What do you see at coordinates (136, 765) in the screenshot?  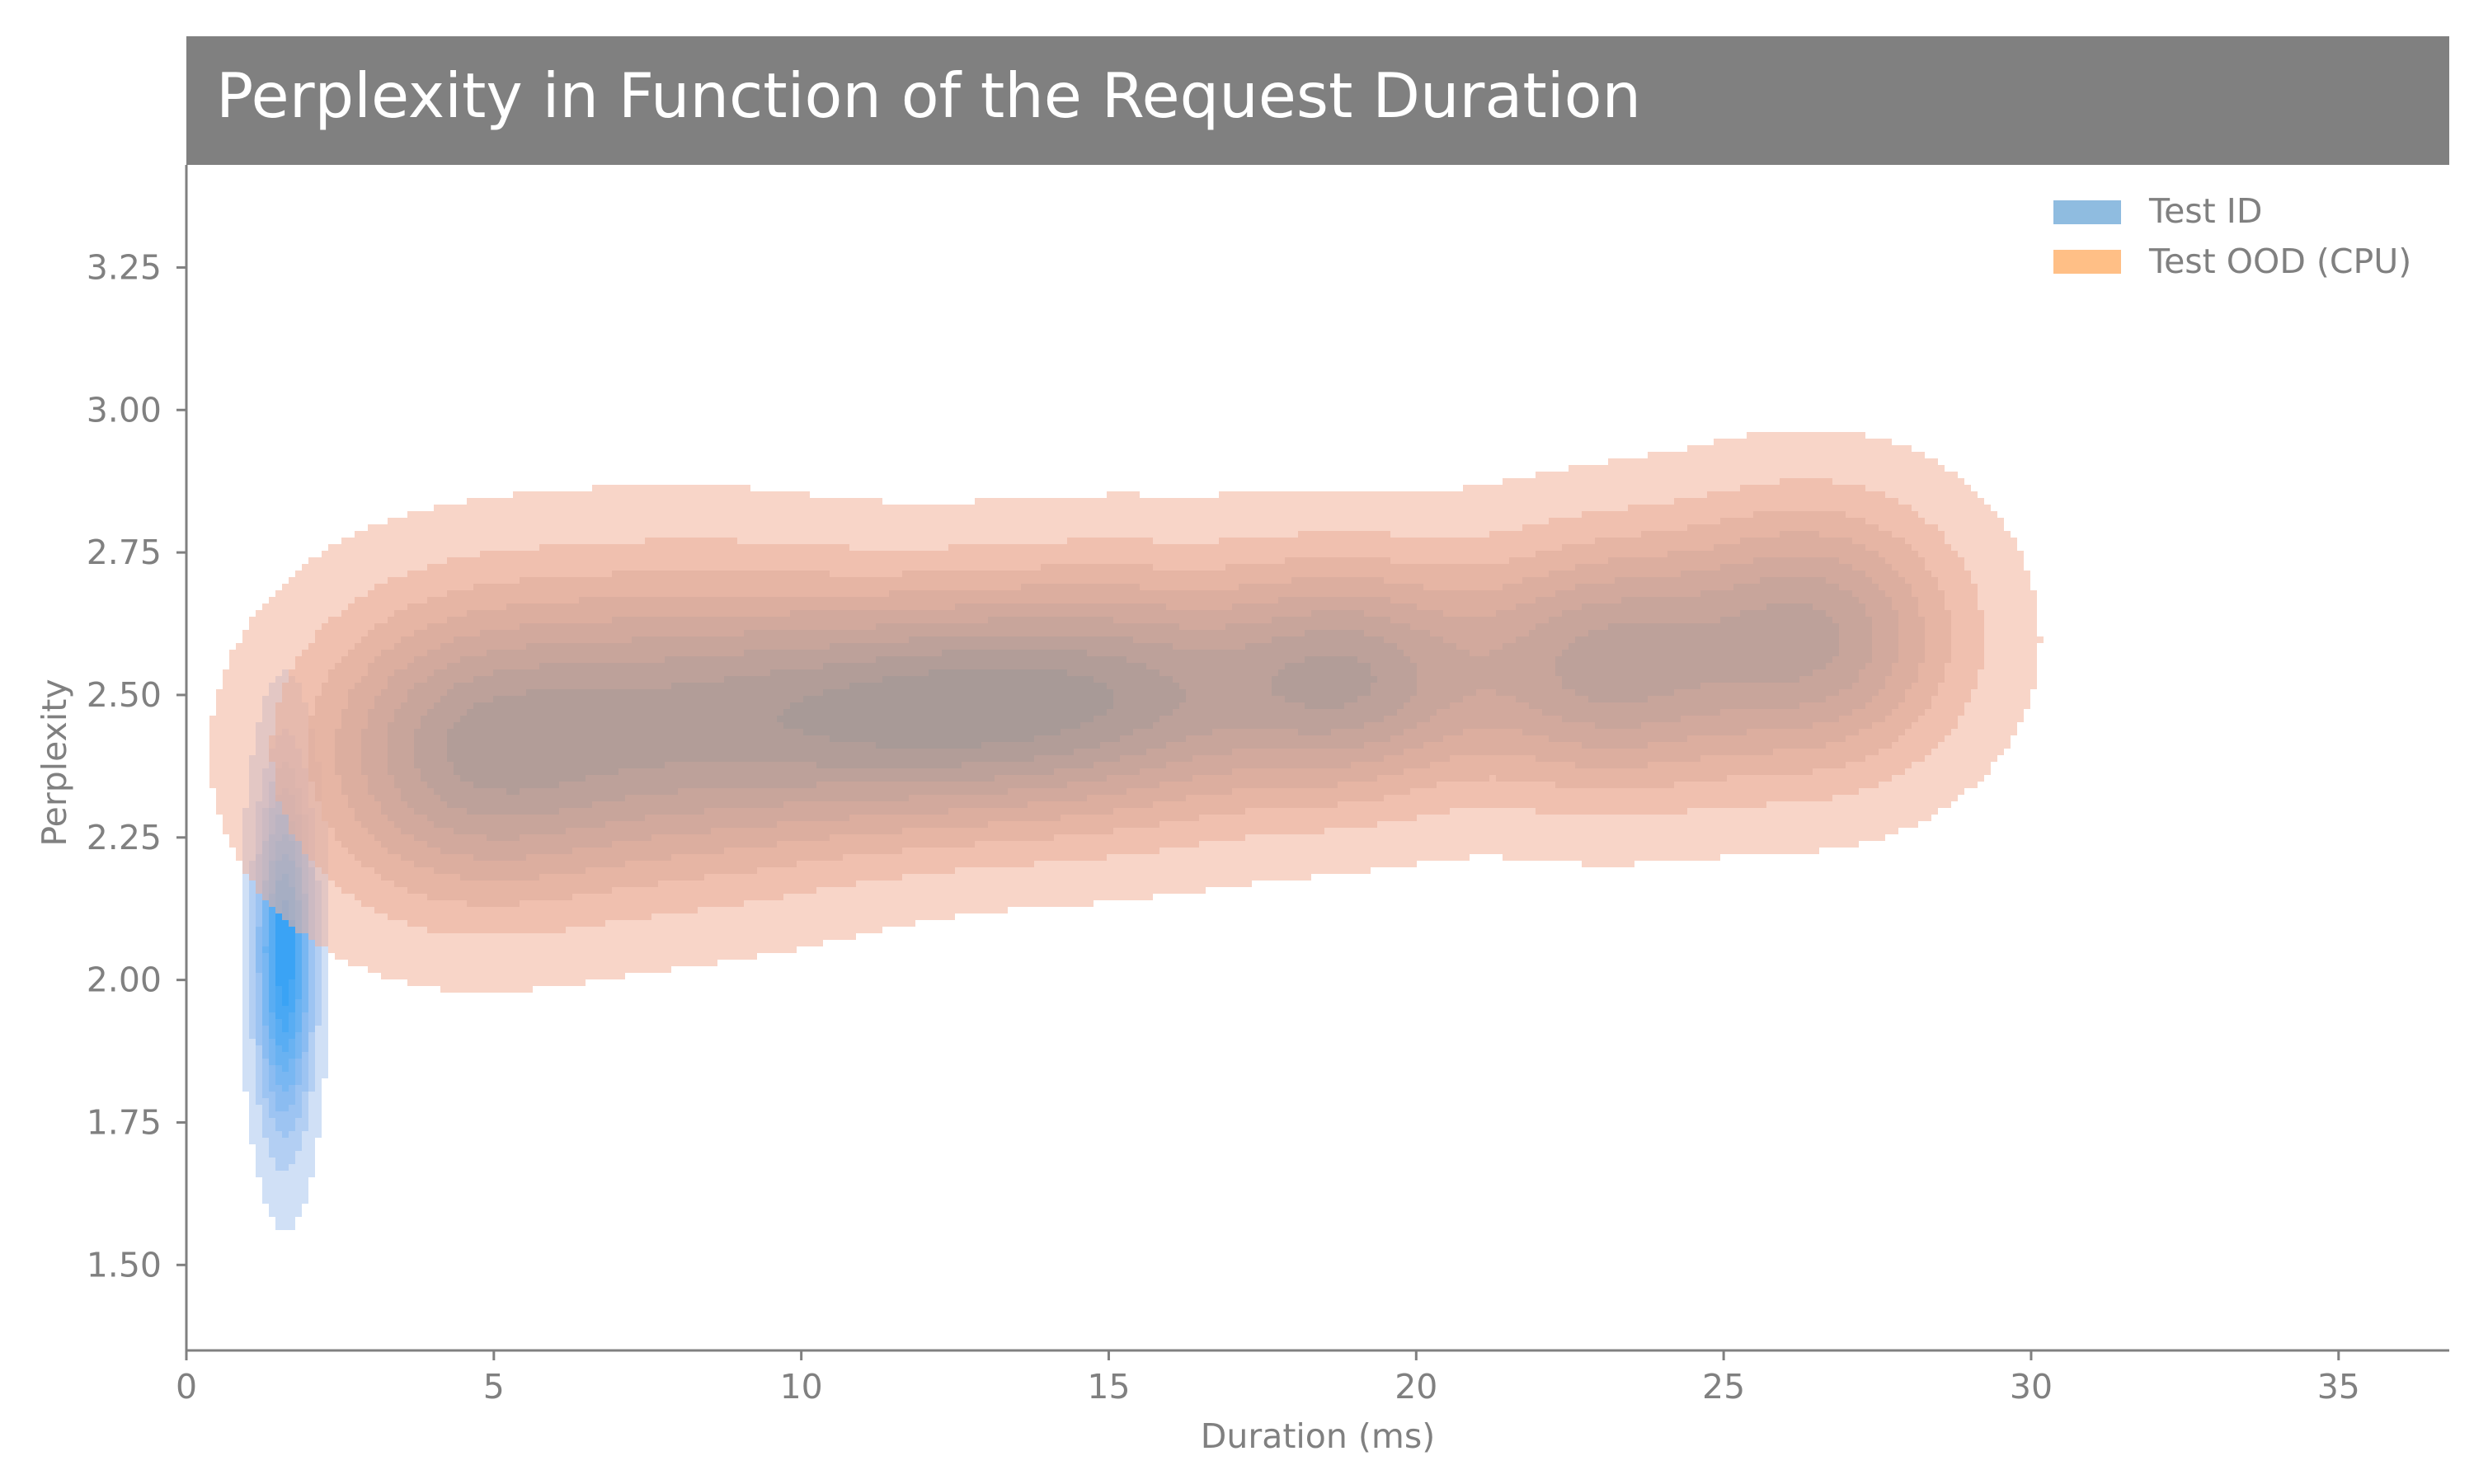 I see `y-axis-ticks: 1.50 1.75 2.00 2.25 2.50 2.75 3.00 3.25` at bounding box center [136, 765].